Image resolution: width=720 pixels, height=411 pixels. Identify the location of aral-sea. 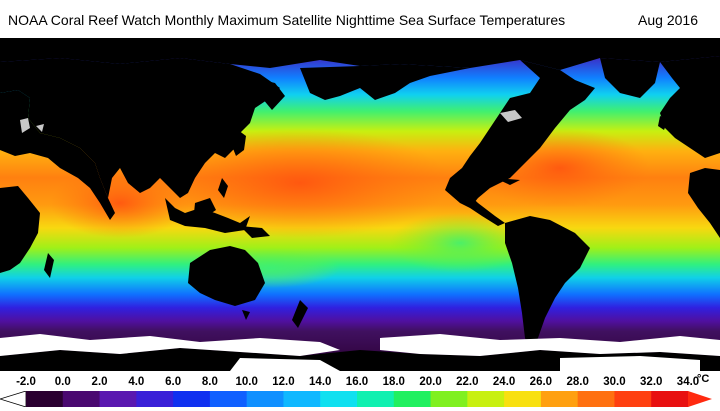
(40, 128).